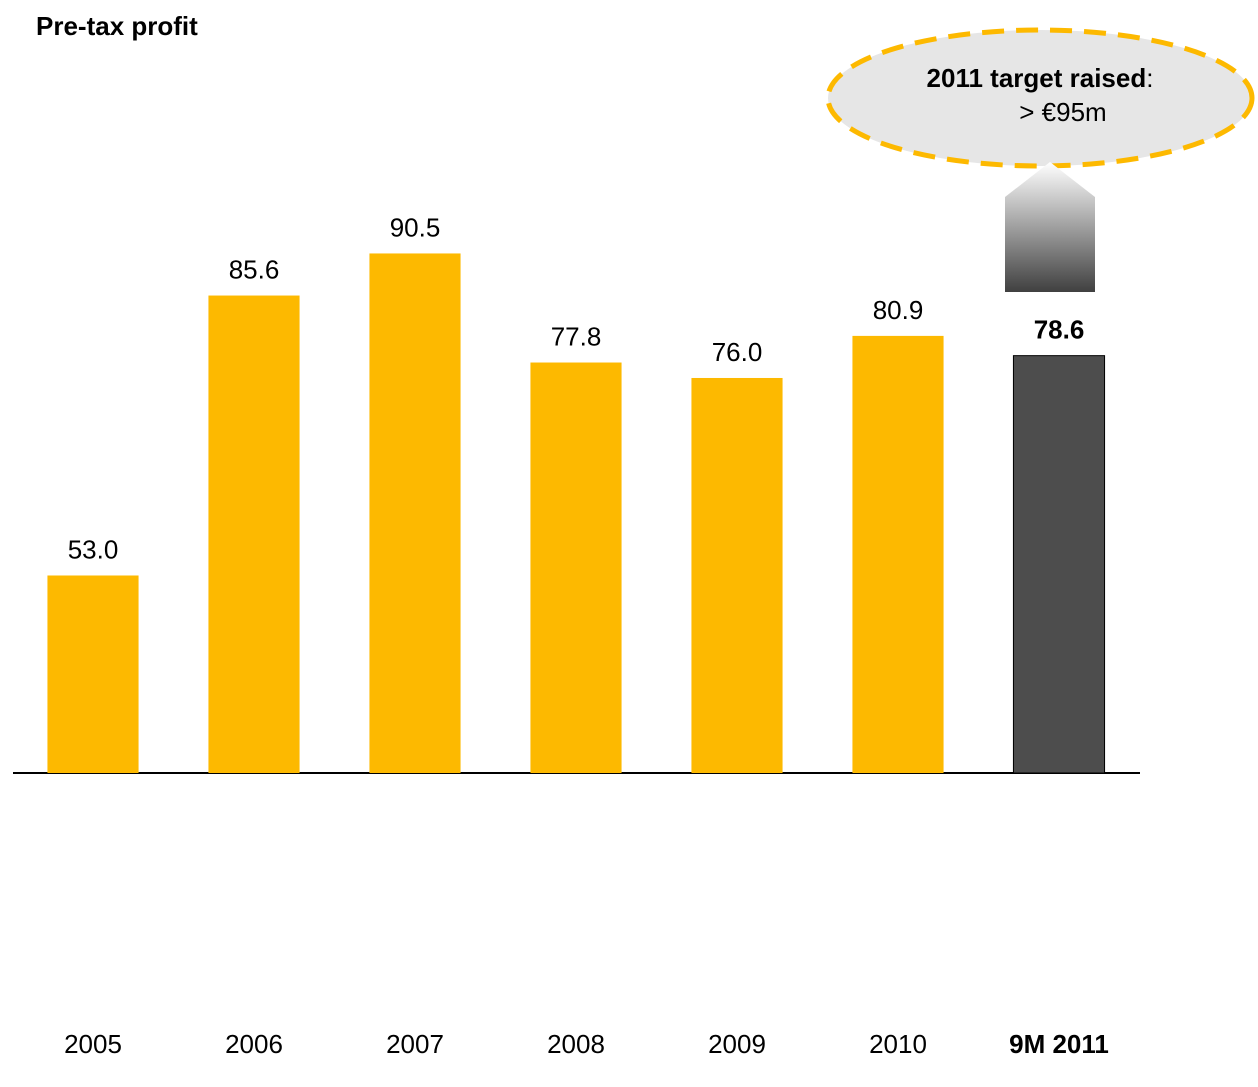 The height and width of the screenshot is (1087, 1258). What do you see at coordinates (1050, 227) in the screenshot?
I see `callout-arrow` at bounding box center [1050, 227].